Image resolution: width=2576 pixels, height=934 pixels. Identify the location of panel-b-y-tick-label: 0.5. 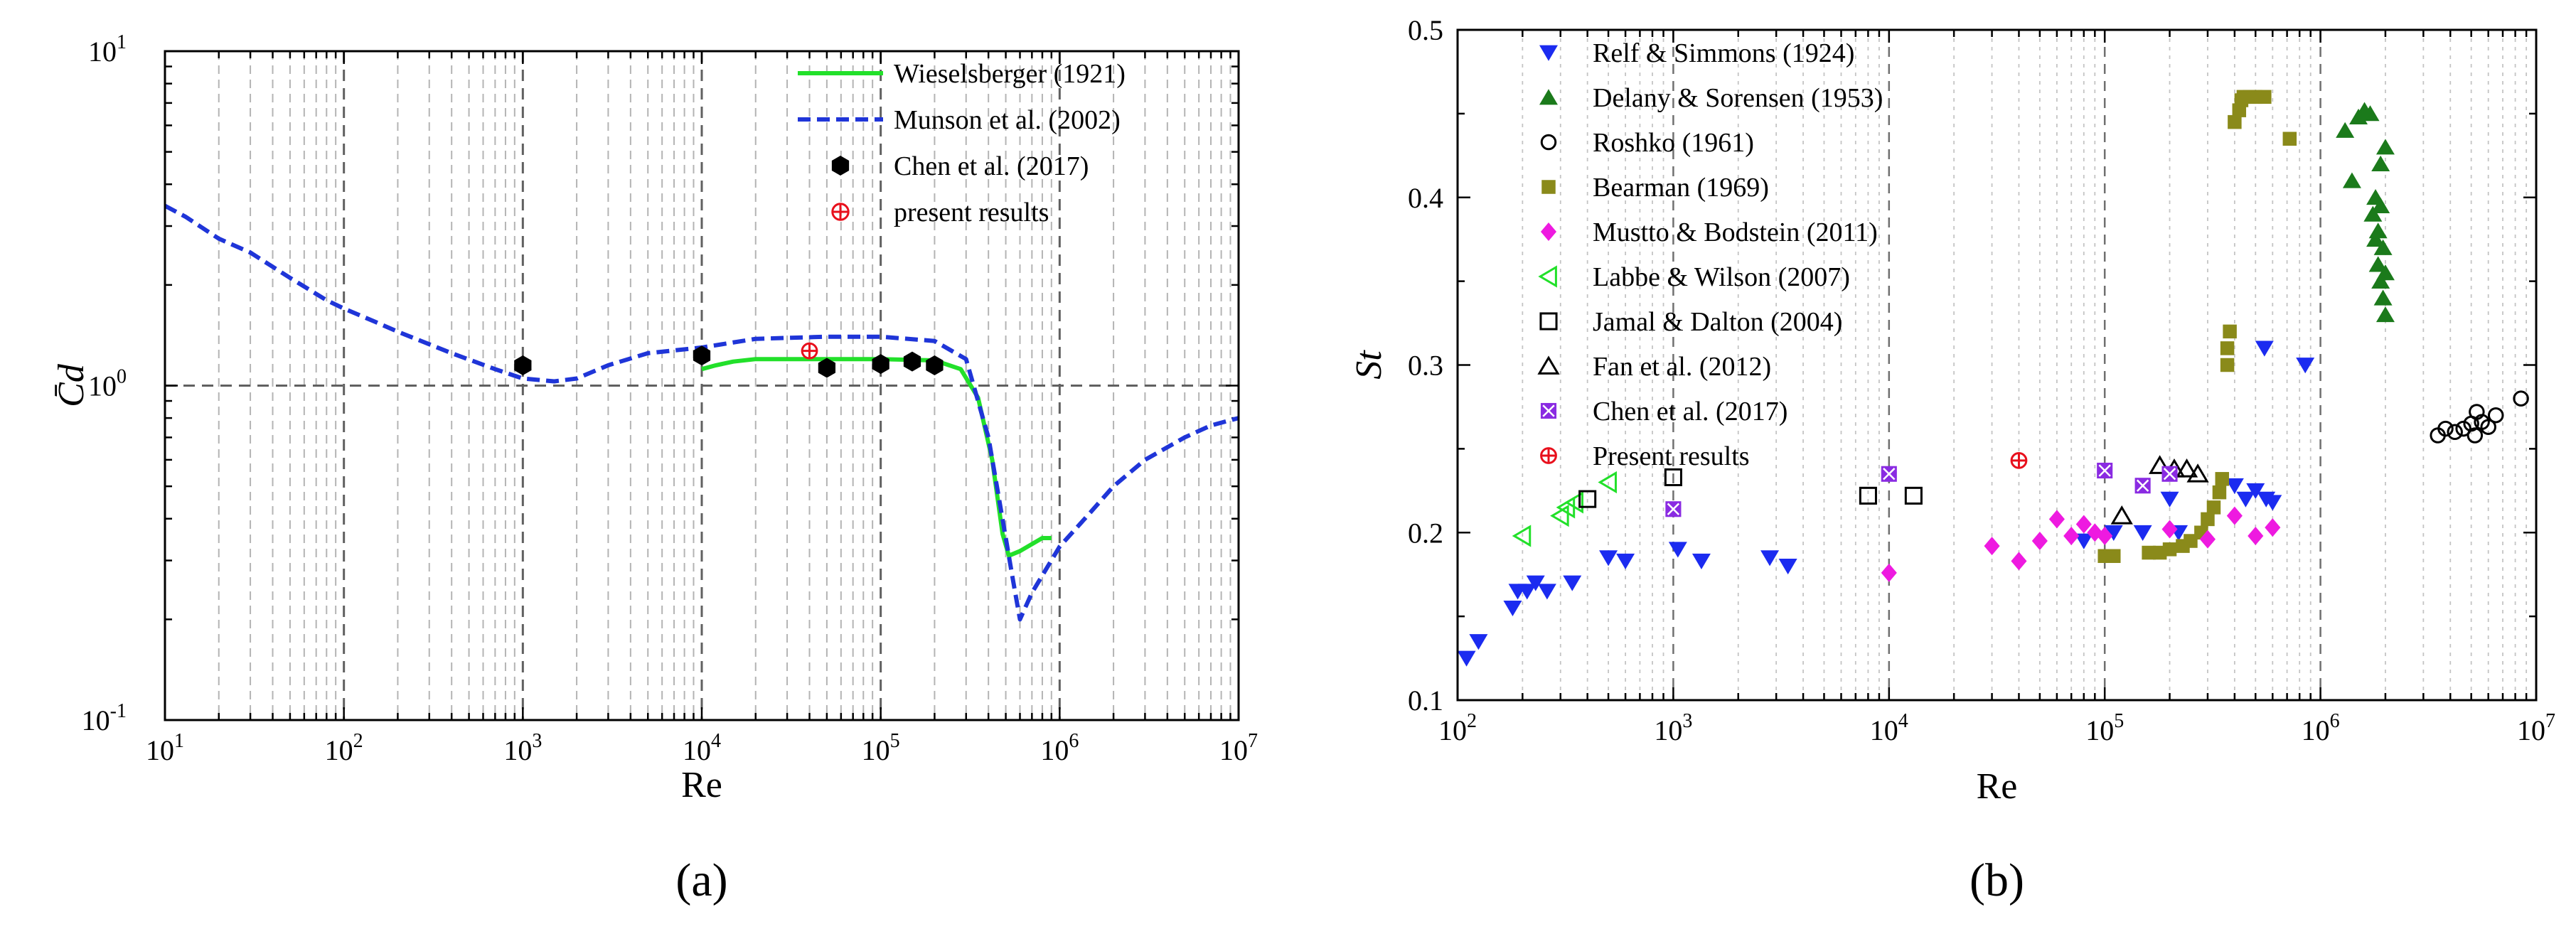
(1425, 30).